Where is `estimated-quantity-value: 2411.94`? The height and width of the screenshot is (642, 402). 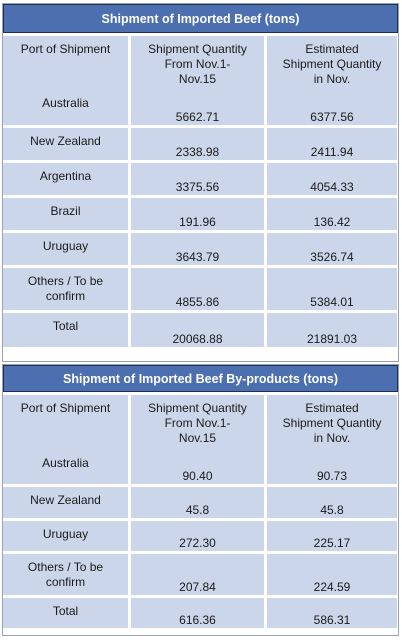
estimated-quantity-value: 2411.94 is located at coordinates (332, 152).